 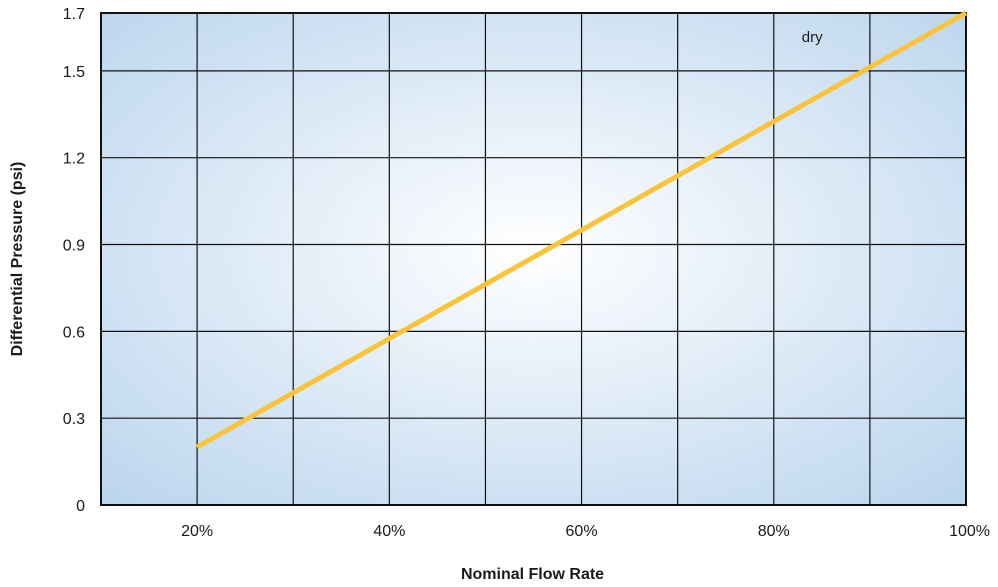 I want to click on y-tick-label: 1.2, so click(x=74, y=159).